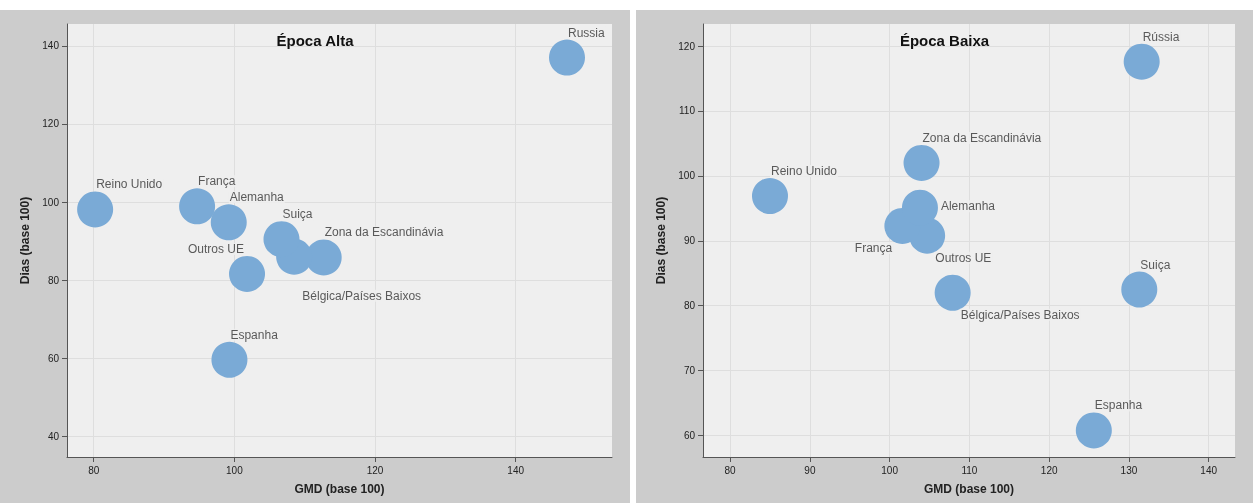 The image size is (1253, 503). What do you see at coordinates (315, 40) in the screenshot?
I see `text: Época Alta` at bounding box center [315, 40].